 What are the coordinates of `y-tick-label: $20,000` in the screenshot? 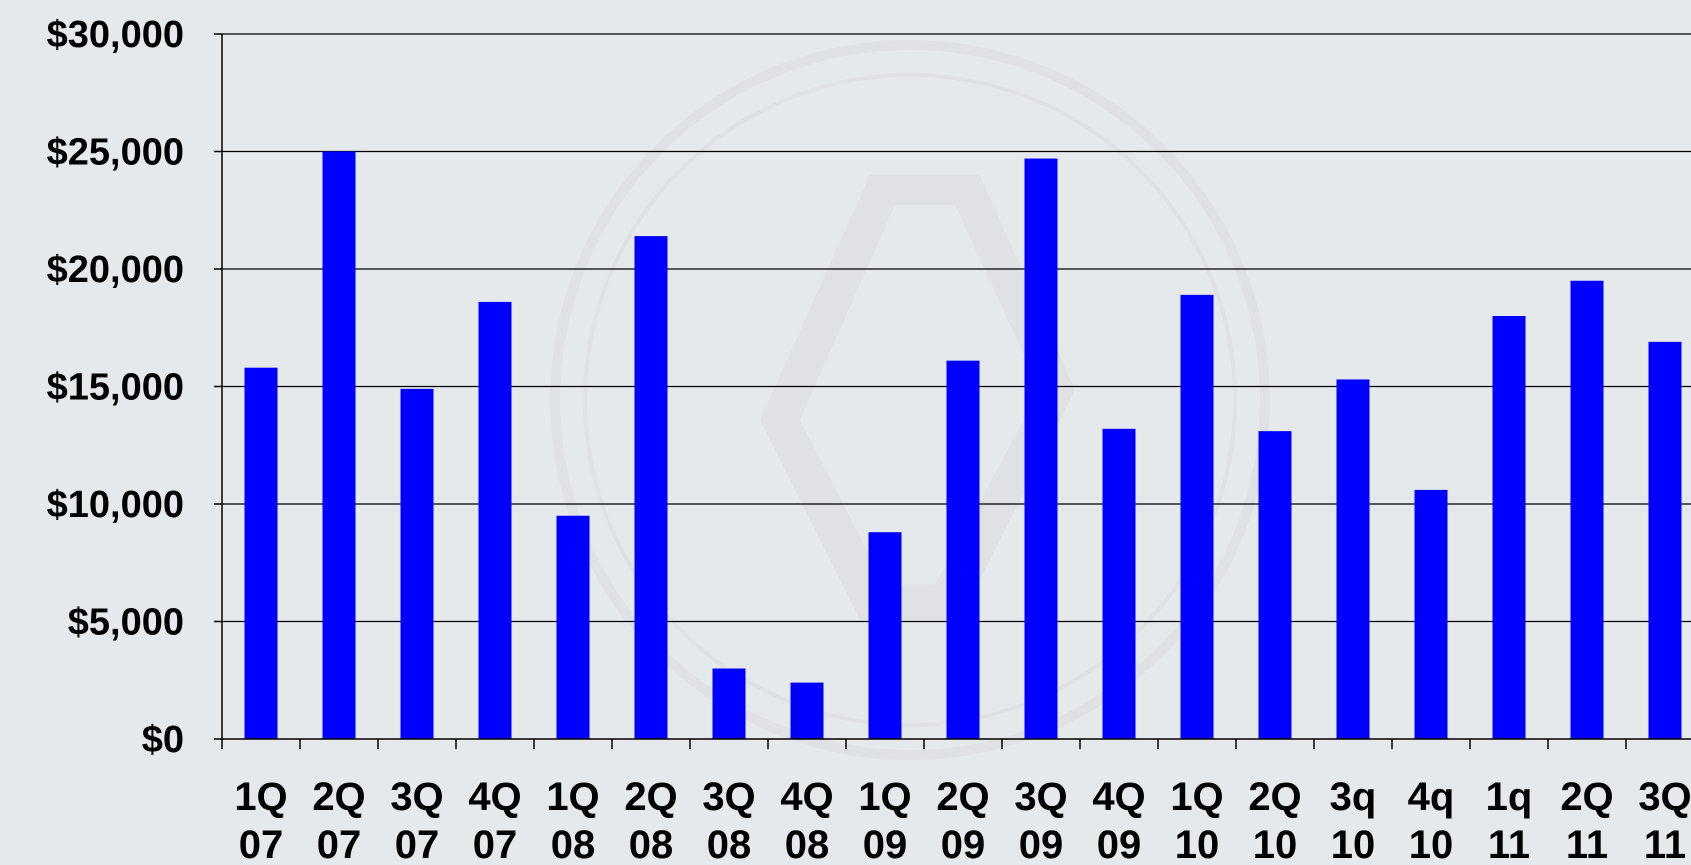 It's located at (115, 270).